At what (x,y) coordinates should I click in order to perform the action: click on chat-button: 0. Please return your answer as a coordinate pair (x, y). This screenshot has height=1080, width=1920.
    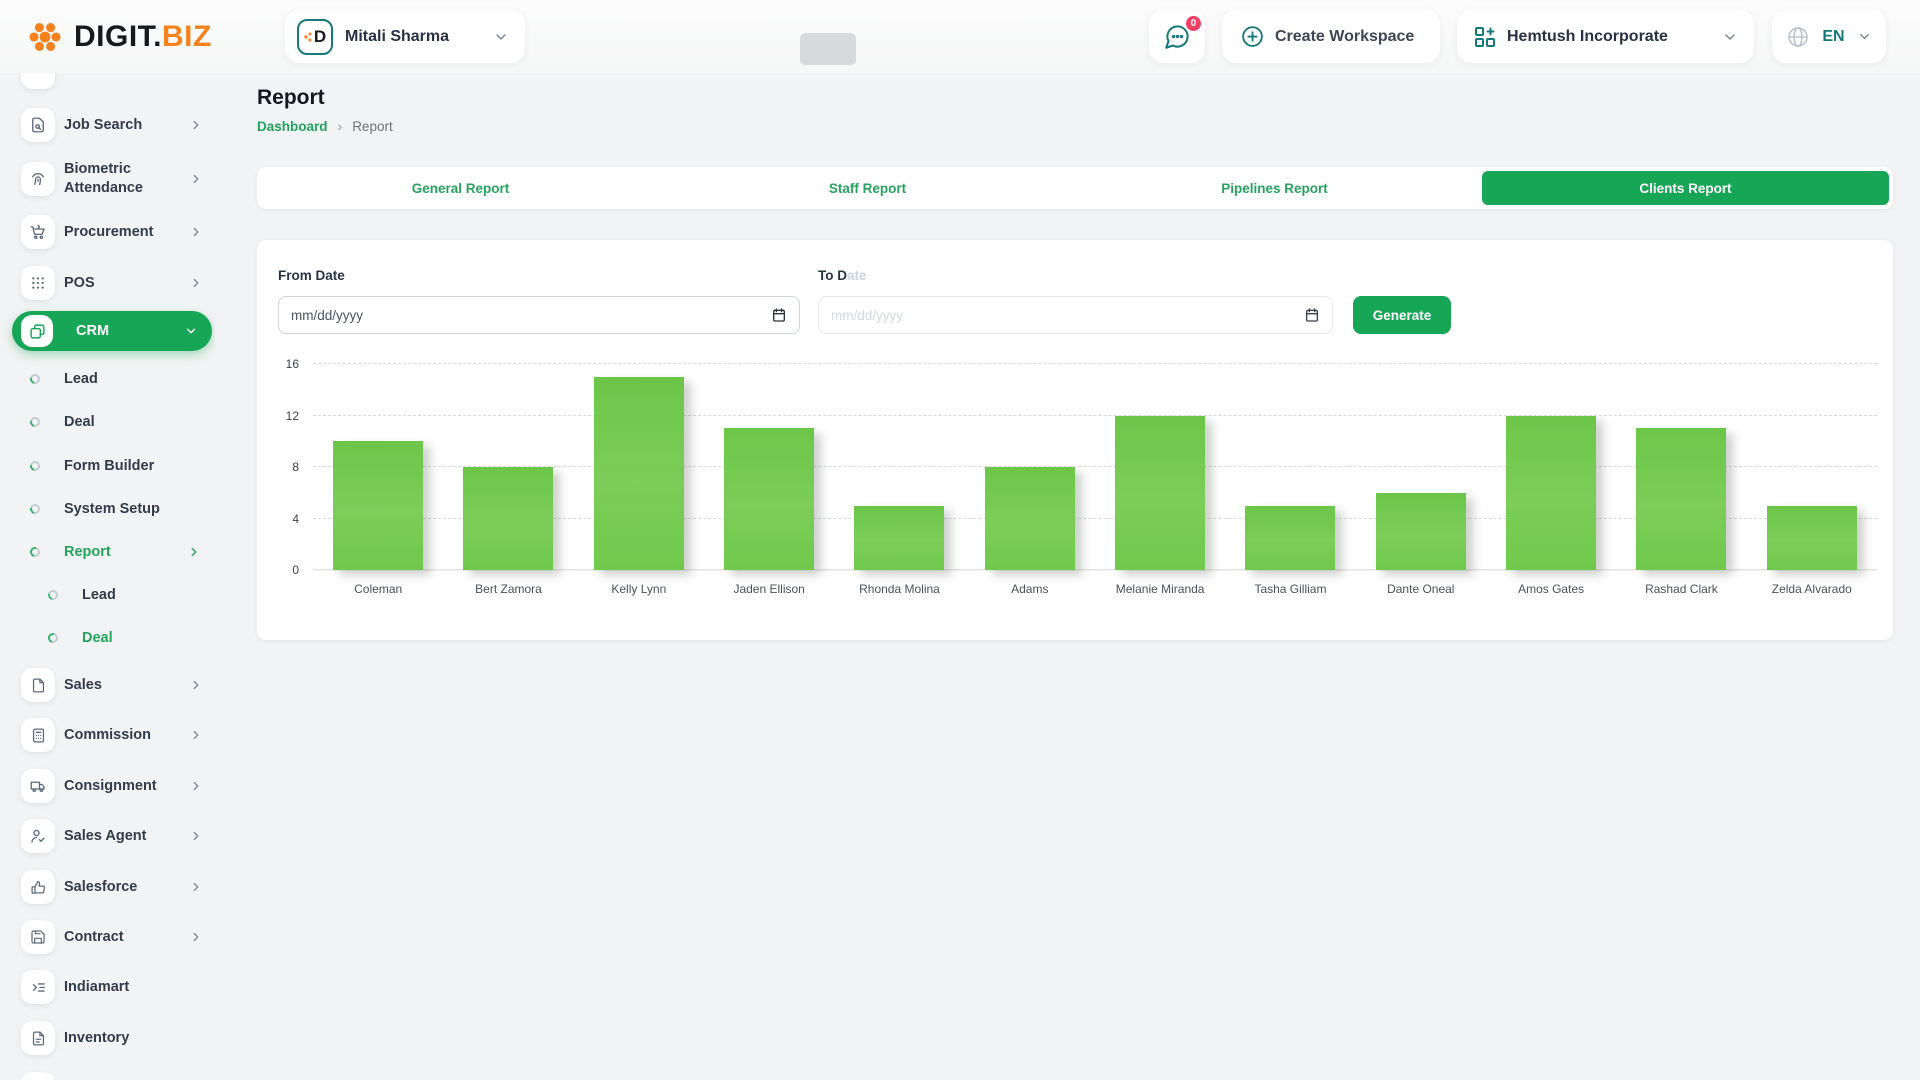
    Looking at the image, I should click on (1177, 36).